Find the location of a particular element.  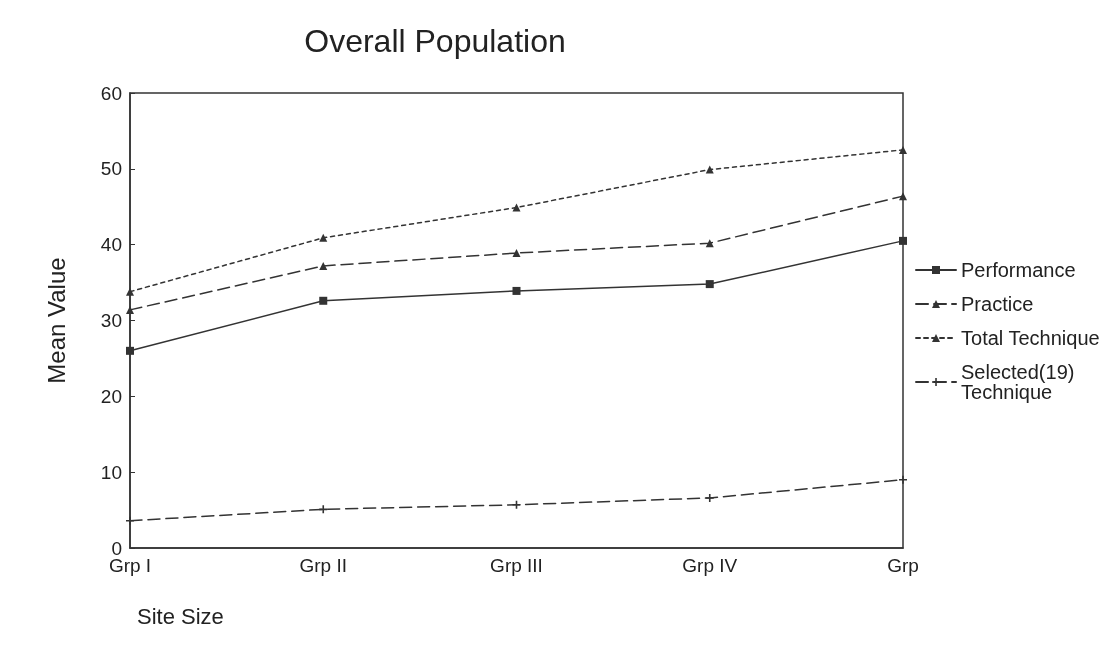

x-axis-title: Site Size is located at coordinates (180, 616).